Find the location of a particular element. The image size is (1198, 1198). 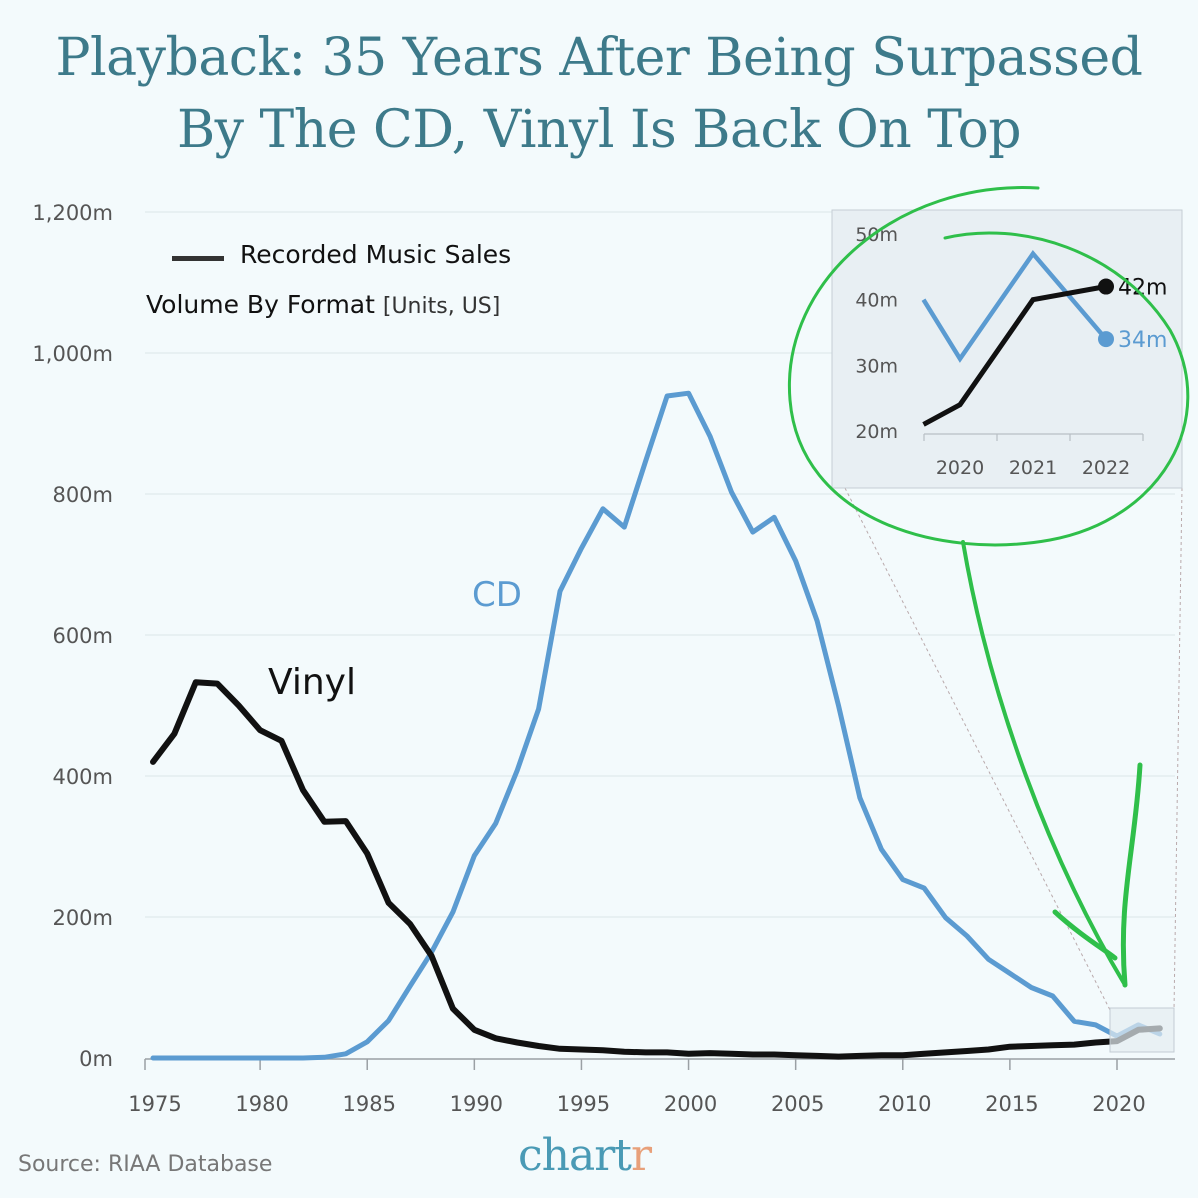

inset-y-tick-label: 20m is located at coordinates (876, 432).